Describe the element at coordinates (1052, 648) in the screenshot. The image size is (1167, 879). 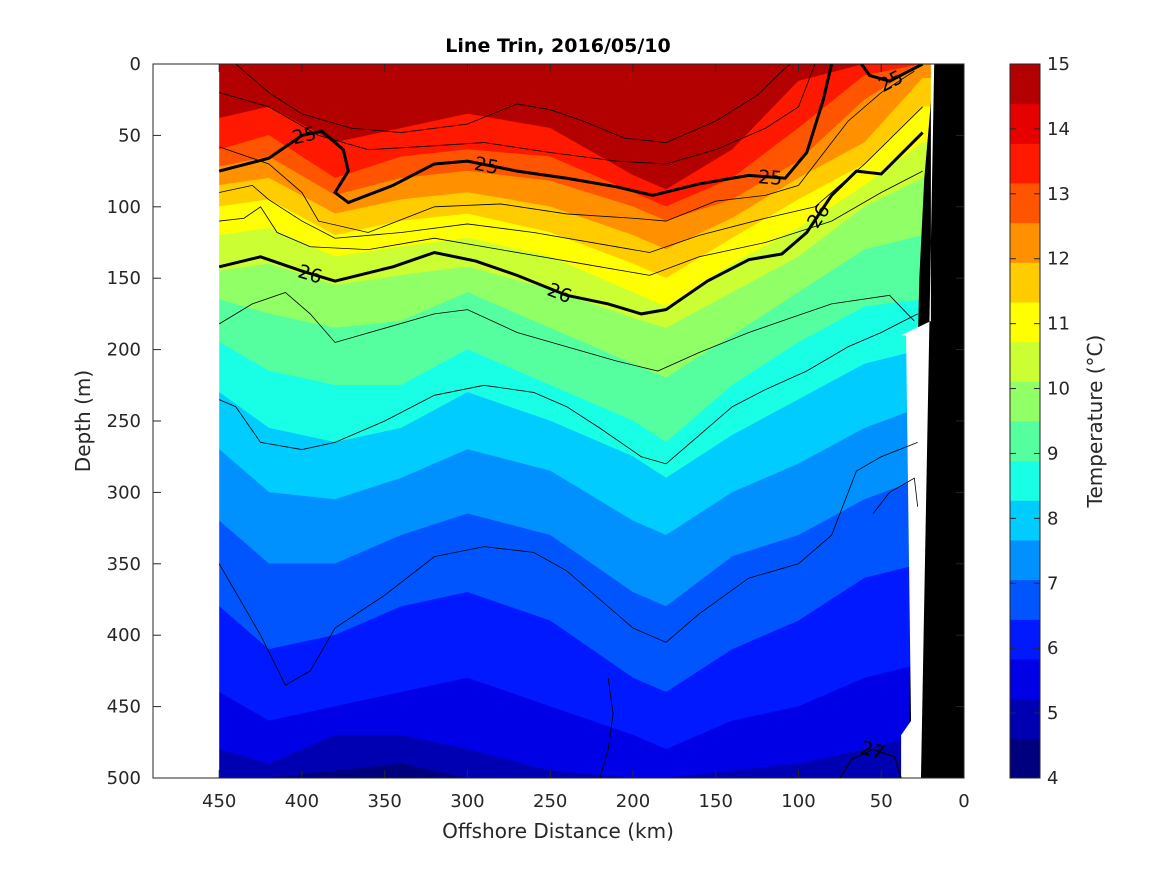
I see `colorbar-tick-label: 6` at that location.